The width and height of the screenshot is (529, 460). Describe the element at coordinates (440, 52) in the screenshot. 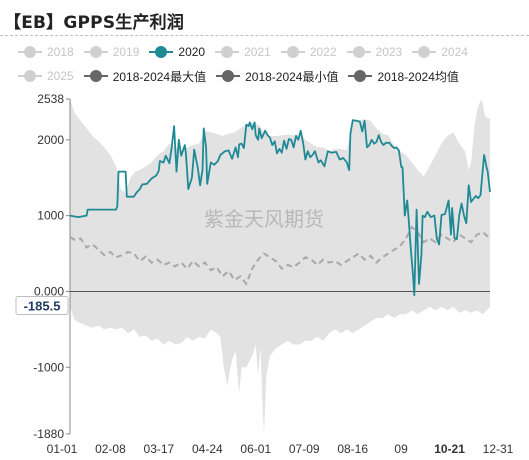

I see `legend-item-2024: 2024` at that location.